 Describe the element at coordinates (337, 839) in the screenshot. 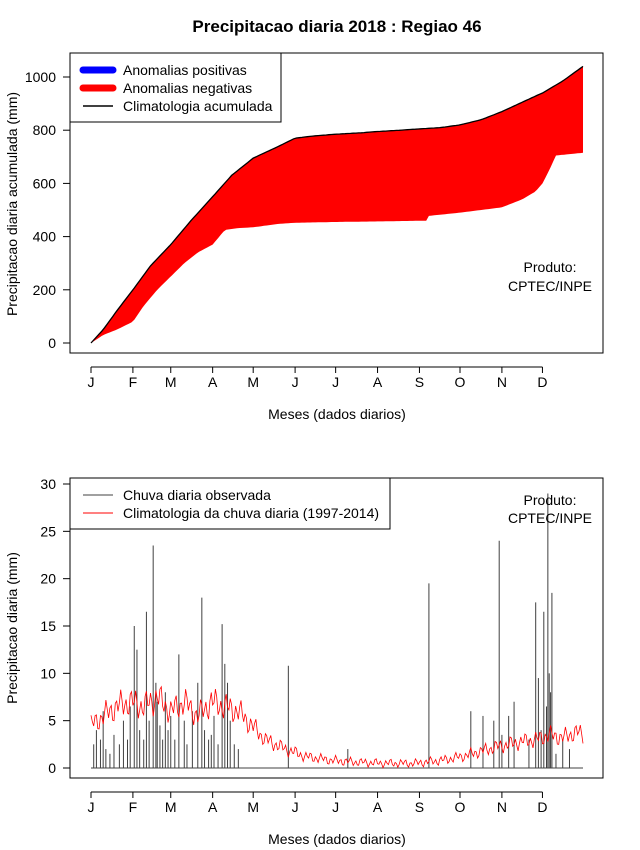

I see `daily-x-axis-label: Meses (dados diarios)` at that location.